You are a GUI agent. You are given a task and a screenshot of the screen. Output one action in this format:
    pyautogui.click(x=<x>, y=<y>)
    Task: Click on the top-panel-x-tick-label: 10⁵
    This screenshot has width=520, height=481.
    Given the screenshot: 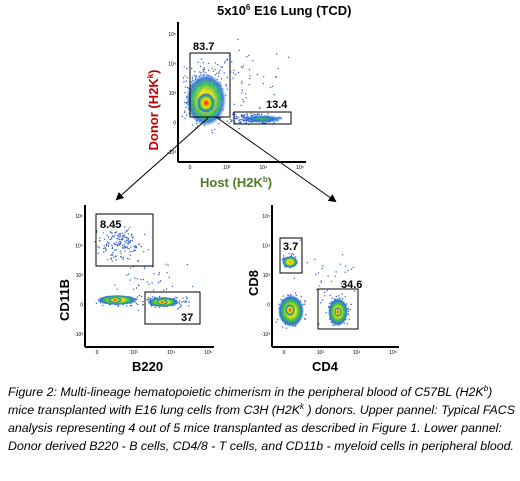 What is the action you would take?
    pyautogui.click(x=300, y=168)
    